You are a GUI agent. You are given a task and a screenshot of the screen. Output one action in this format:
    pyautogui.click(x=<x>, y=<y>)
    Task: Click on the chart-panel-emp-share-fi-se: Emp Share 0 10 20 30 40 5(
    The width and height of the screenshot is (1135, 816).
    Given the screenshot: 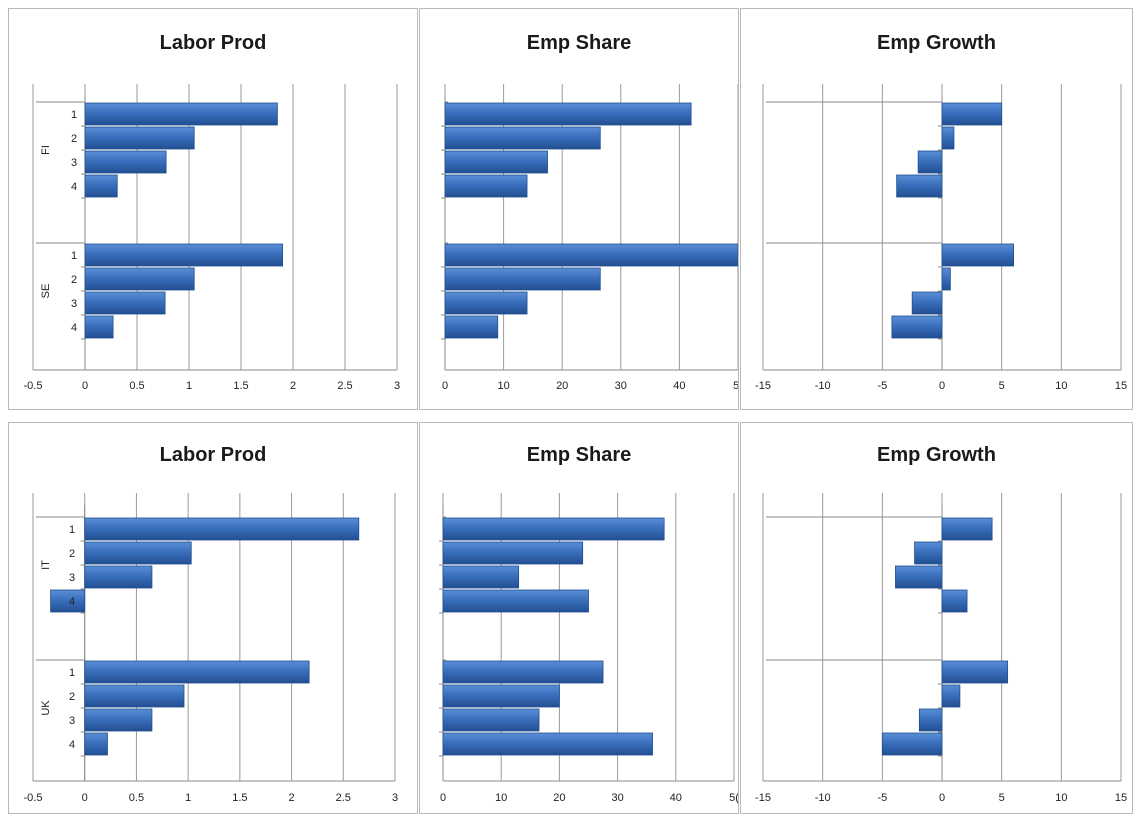 What is the action you would take?
    pyautogui.click(x=579, y=209)
    